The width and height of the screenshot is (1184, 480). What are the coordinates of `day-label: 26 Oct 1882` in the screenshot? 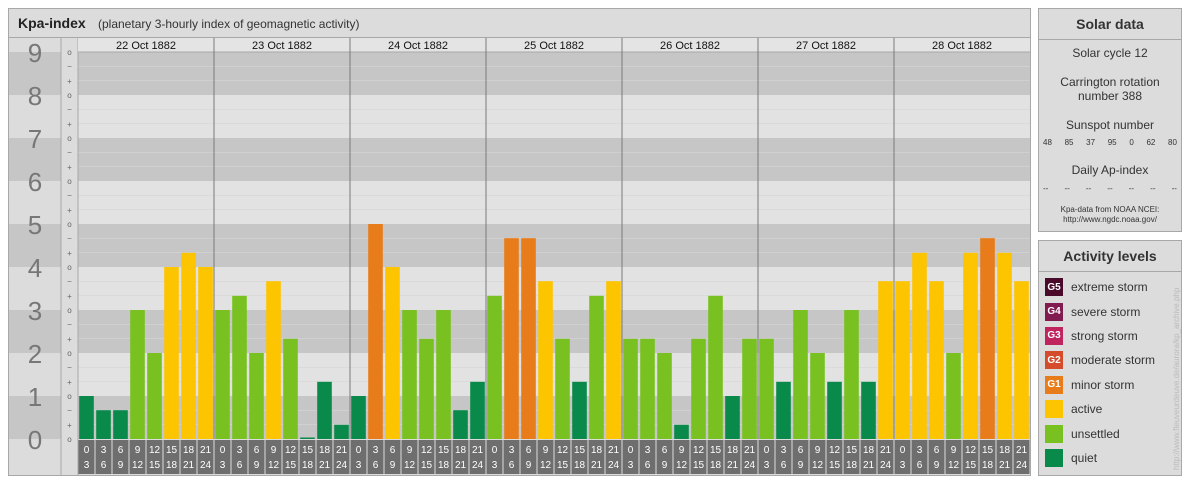 It's located at (690, 46).